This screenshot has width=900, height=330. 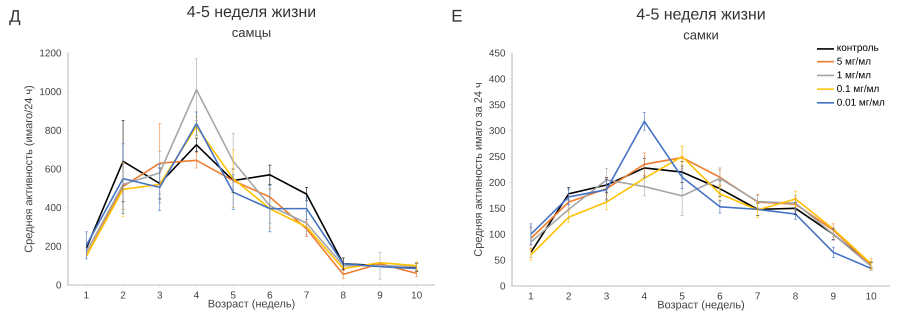 What do you see at coordinates (497, 156) in the screenshot?
I see `y-tick-label: 250` at bounding box center [497, 156].